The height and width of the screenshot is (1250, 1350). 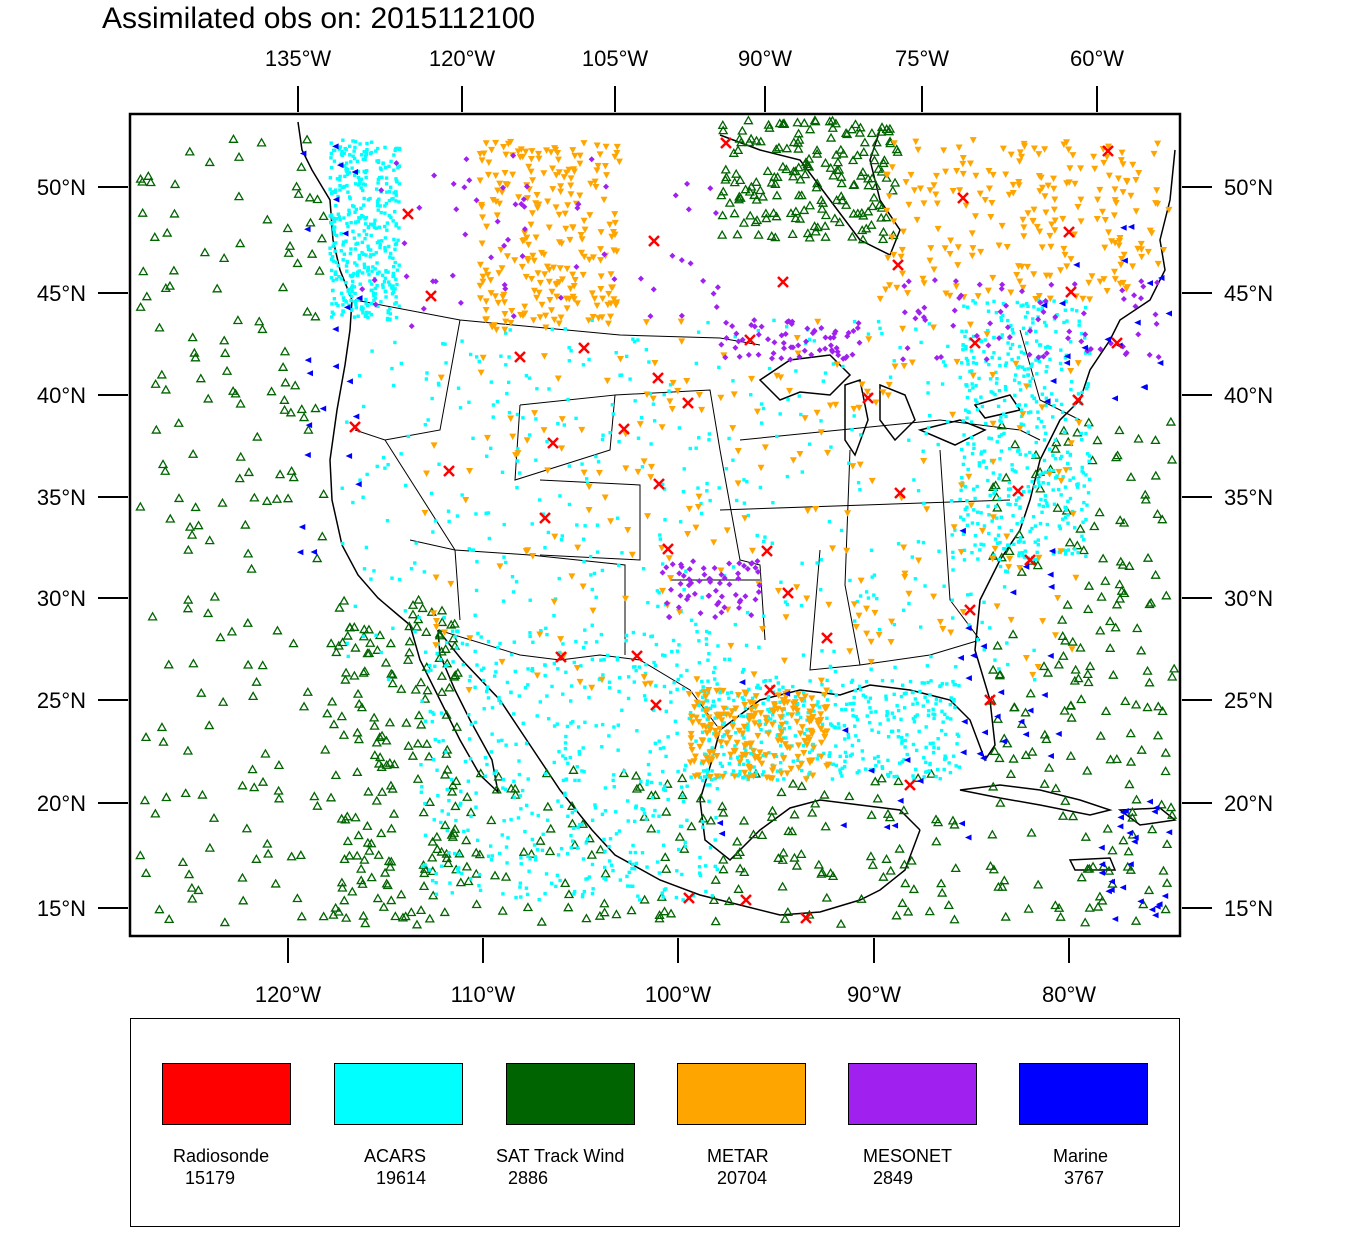 I want to click on lat-label: 35°N, so click(x=1248, y=497).